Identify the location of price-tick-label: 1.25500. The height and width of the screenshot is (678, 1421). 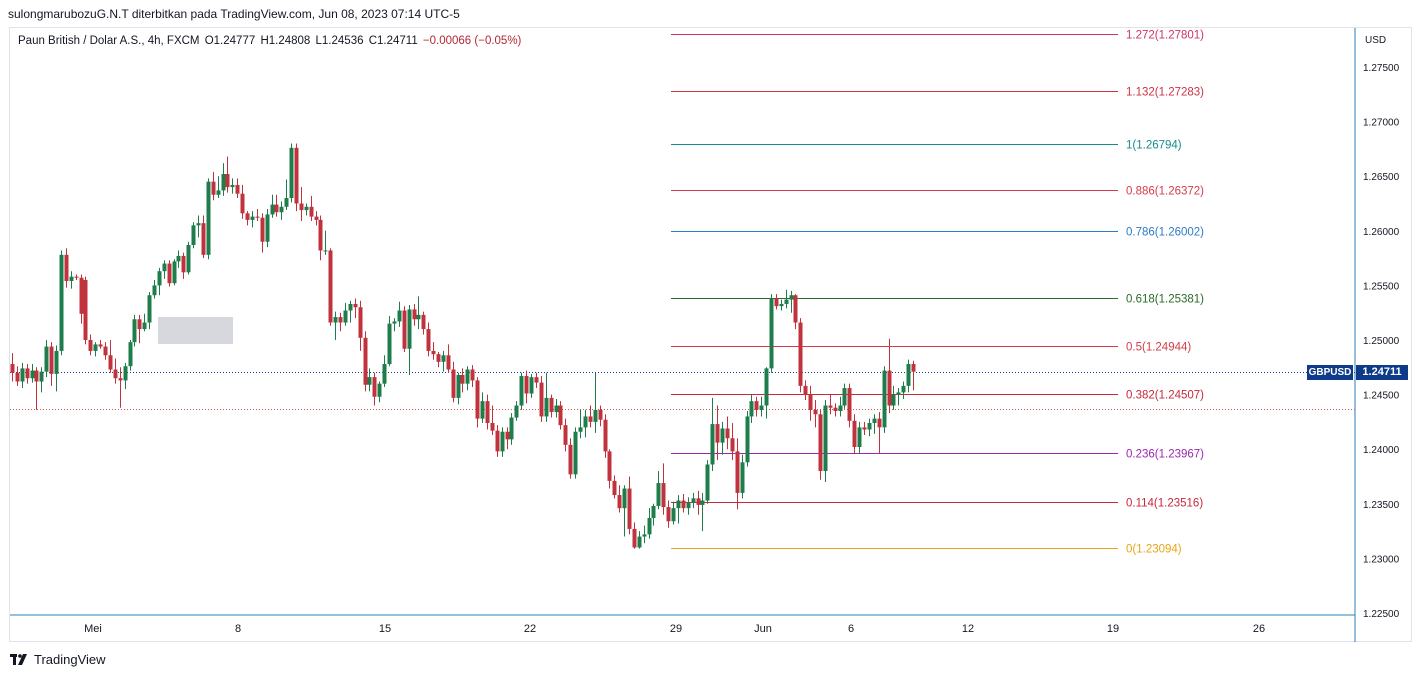
(1381, 286).